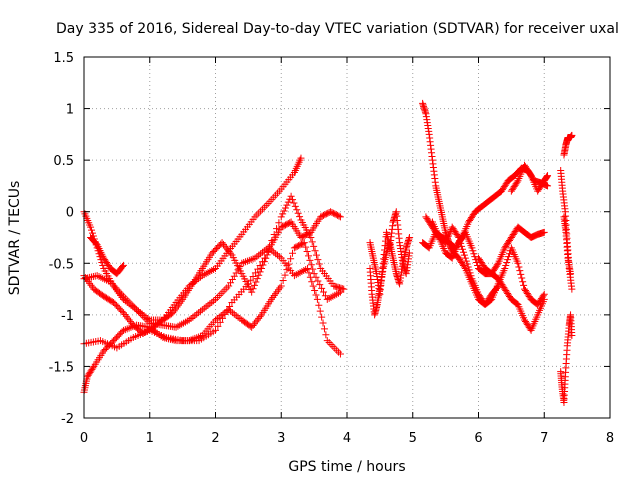 The width and height of the screenshot is (640, 480). Describe the element at coordinates (61, 239) in the screenshot. I see `y-tick-labels: 1.5 1 0.5 0 -0.5 -1 -1.5 -2` at that location.